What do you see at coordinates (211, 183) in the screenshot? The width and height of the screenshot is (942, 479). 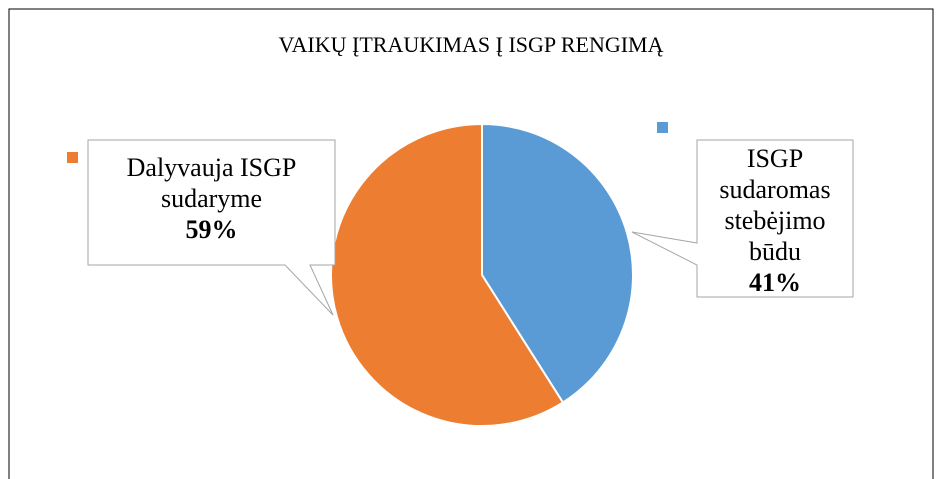 I see `category-label: Dalyvauja ISGP sudaryme` at bounding box center [211, 183].